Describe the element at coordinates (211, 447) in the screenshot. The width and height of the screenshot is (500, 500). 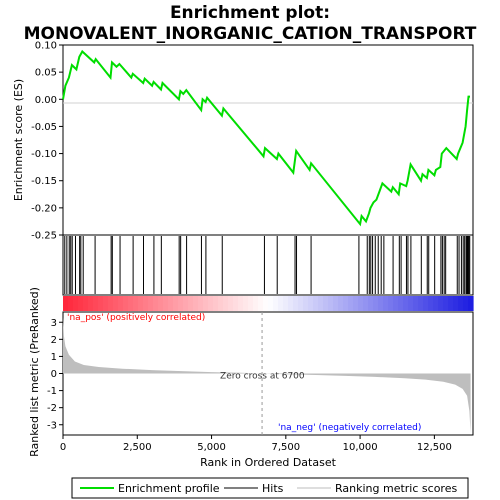
I see `x-tick-label: 5,000` at that location.